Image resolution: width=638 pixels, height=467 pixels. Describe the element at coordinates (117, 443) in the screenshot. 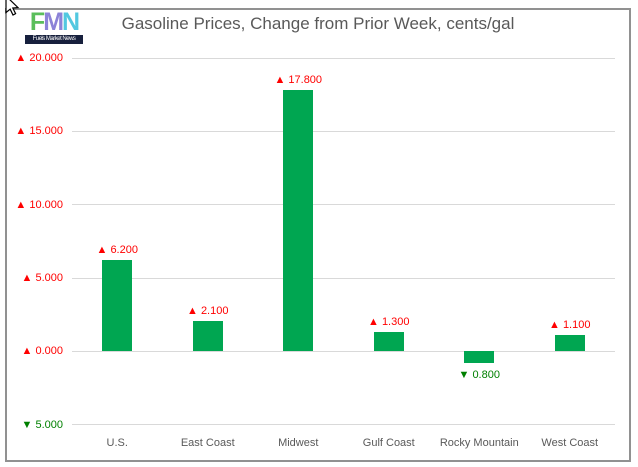

I see `x-axis-category-label: U.S.` at that location.